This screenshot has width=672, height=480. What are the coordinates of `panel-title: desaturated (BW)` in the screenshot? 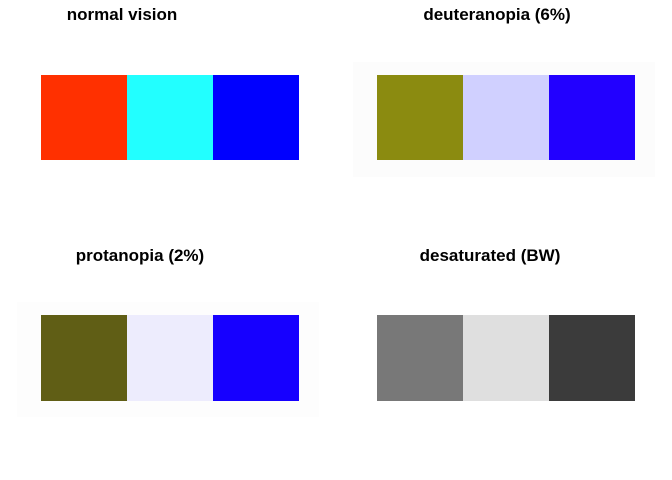 It's located at (490, 255).